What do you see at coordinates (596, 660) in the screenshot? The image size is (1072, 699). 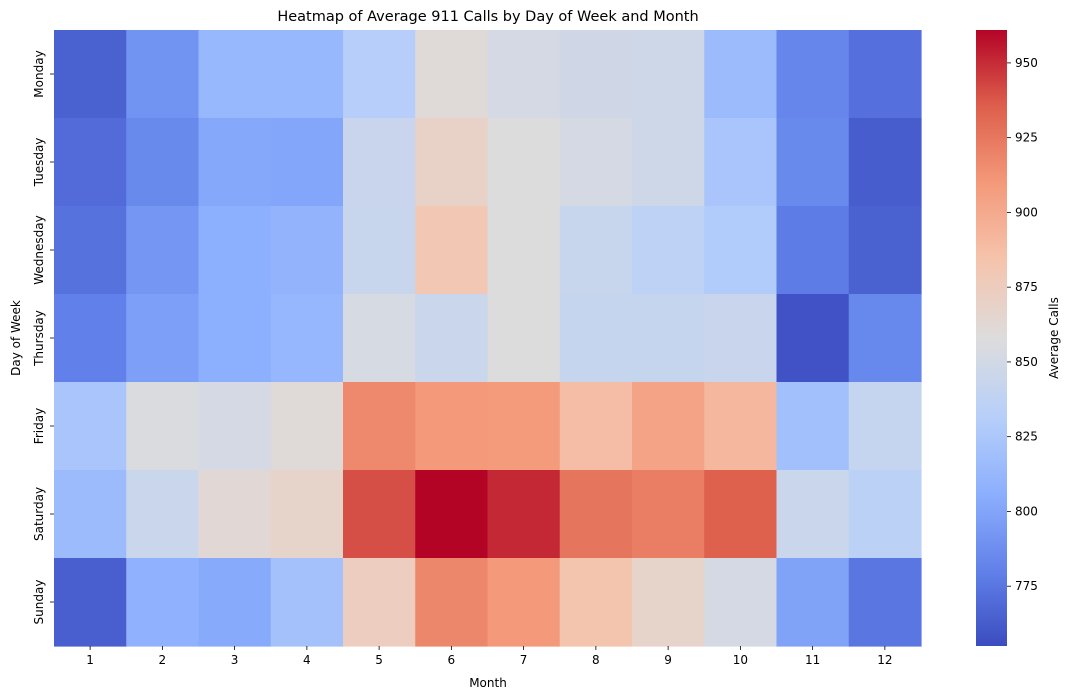 I see `x-tick-label: 8` at bounding box center [596, 660].